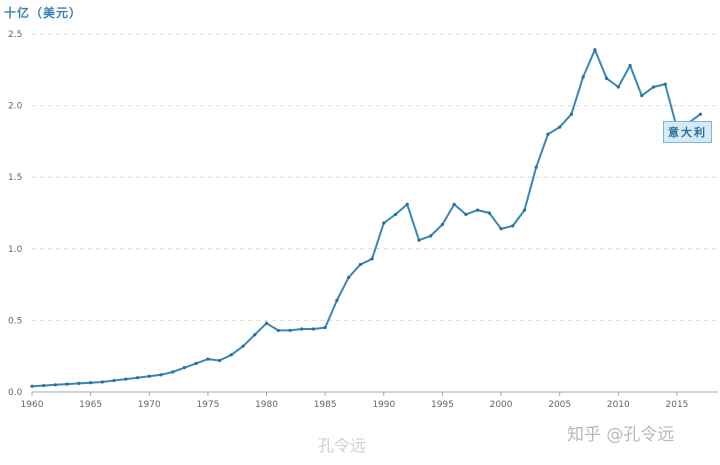  Describe the element at coordinates (325, 405) in the screenshot. I see `x-tick-label: 1985` at that location.